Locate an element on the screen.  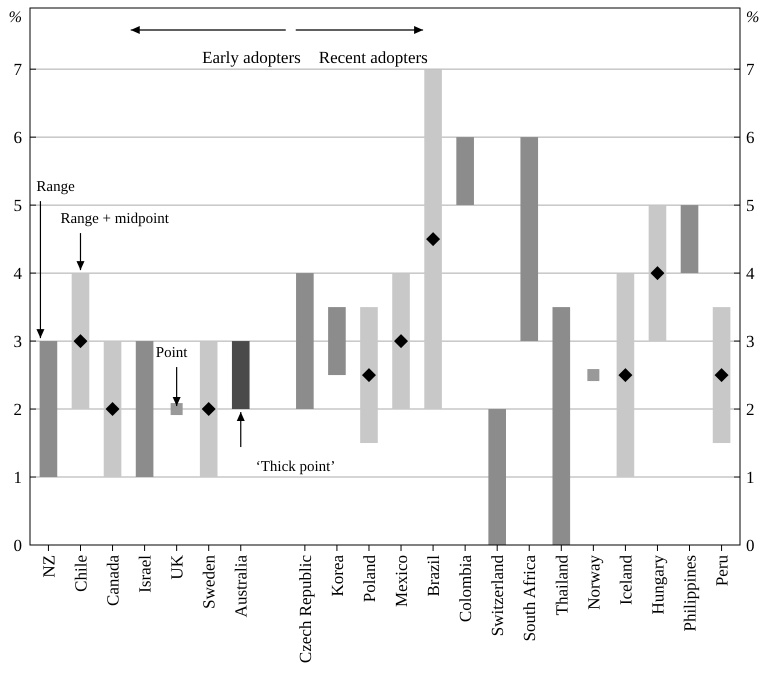
x-tick-label: South Africa is located at coordinates (530, 598).